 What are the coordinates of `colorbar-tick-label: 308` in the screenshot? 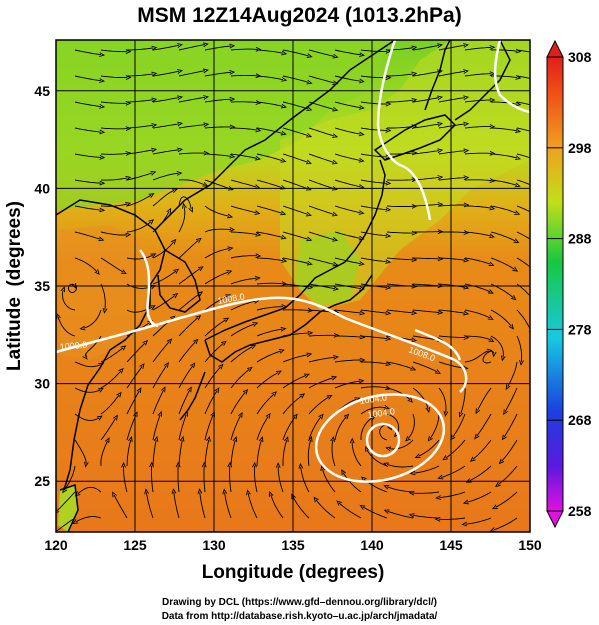 It's located at (580, 57).